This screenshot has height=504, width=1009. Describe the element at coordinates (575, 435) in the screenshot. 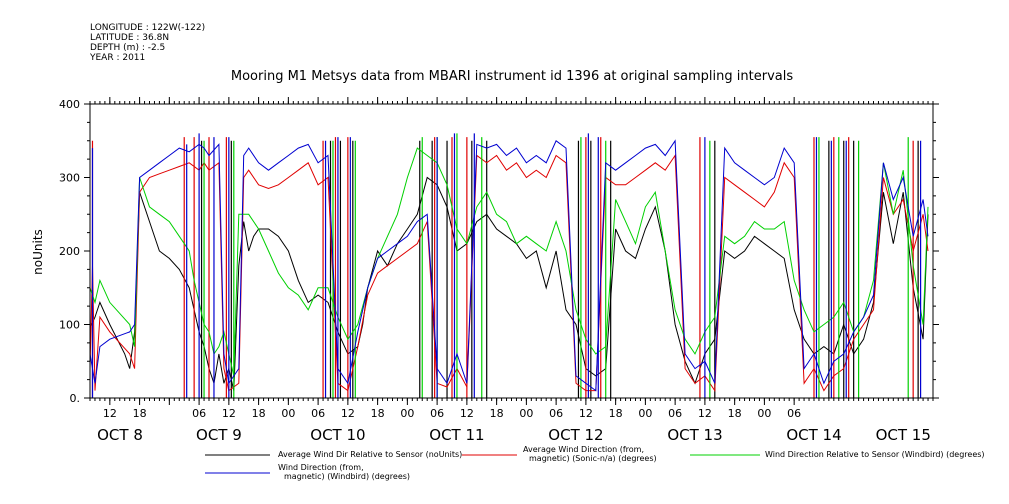

I see `x-day-label: OCT 12` at that location.